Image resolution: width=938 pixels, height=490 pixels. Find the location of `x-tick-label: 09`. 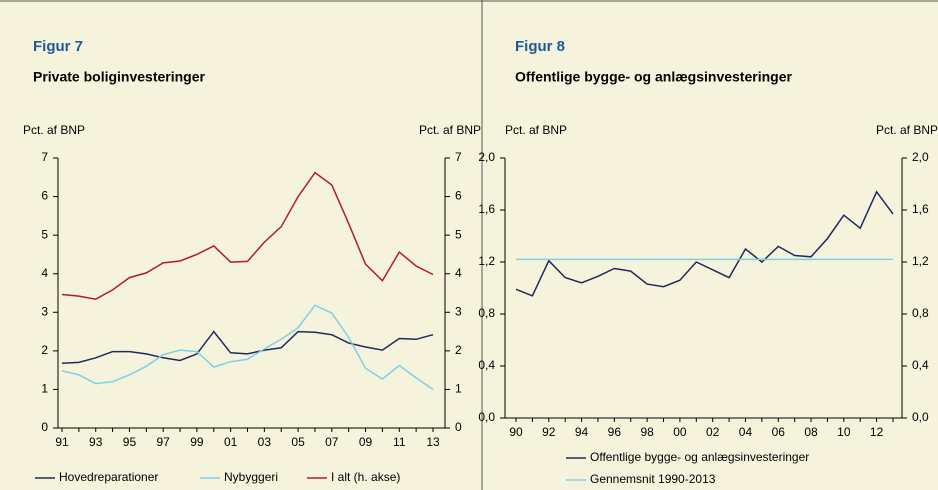

x-tick-label: 09 is located at coordinates (366, 442).